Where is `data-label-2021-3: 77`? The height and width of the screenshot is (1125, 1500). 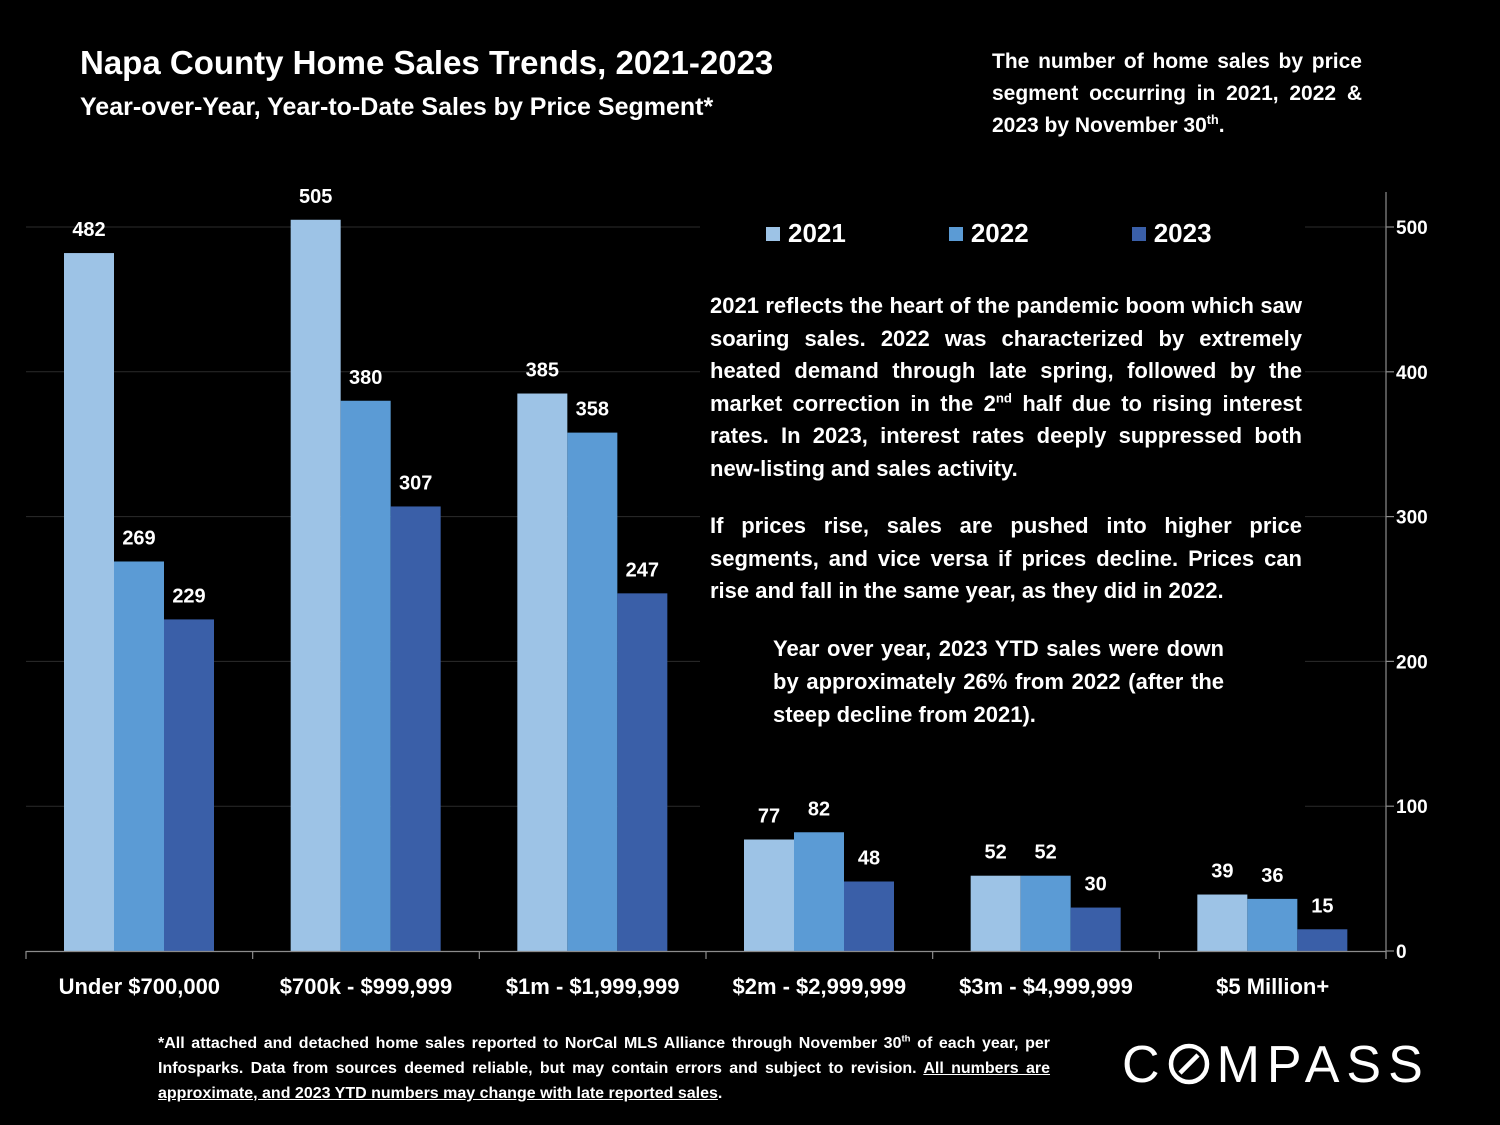
data-label-2021-3: 77 is located at coordinates (769, 817).